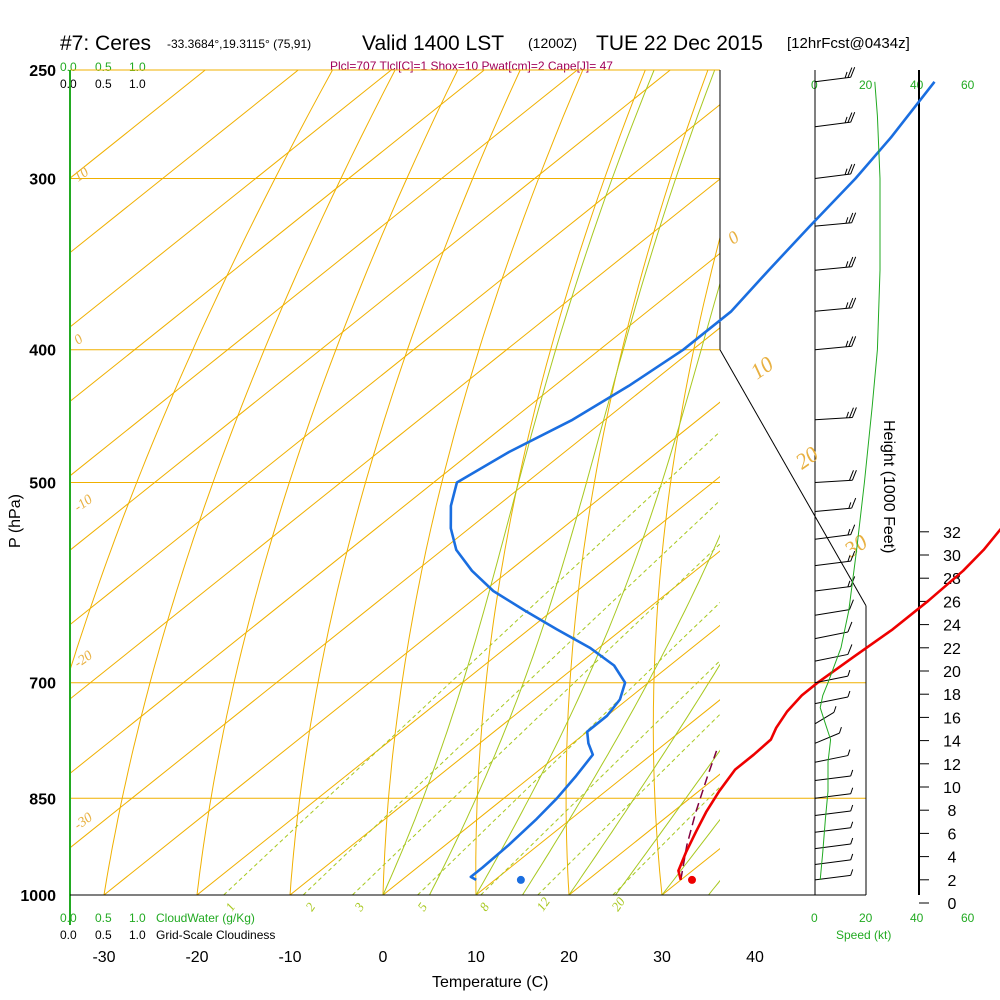 This screenshot has height=1000, width=1000. I want to click on mixing-ratio-label: 5, so click(422, 906).